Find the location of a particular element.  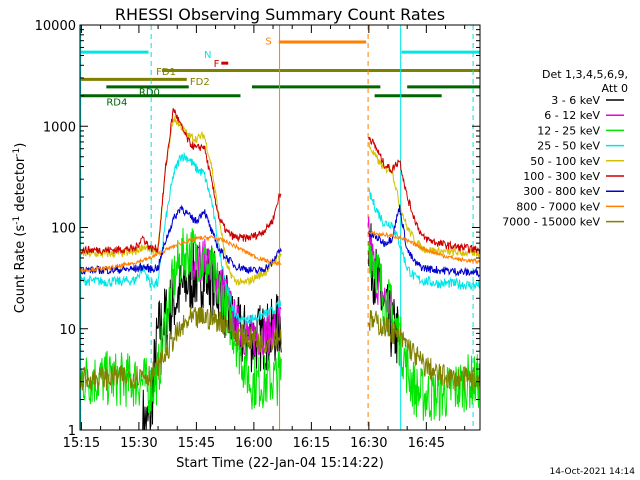

y-tick-label: 1 is located at coordinates (72, 431).